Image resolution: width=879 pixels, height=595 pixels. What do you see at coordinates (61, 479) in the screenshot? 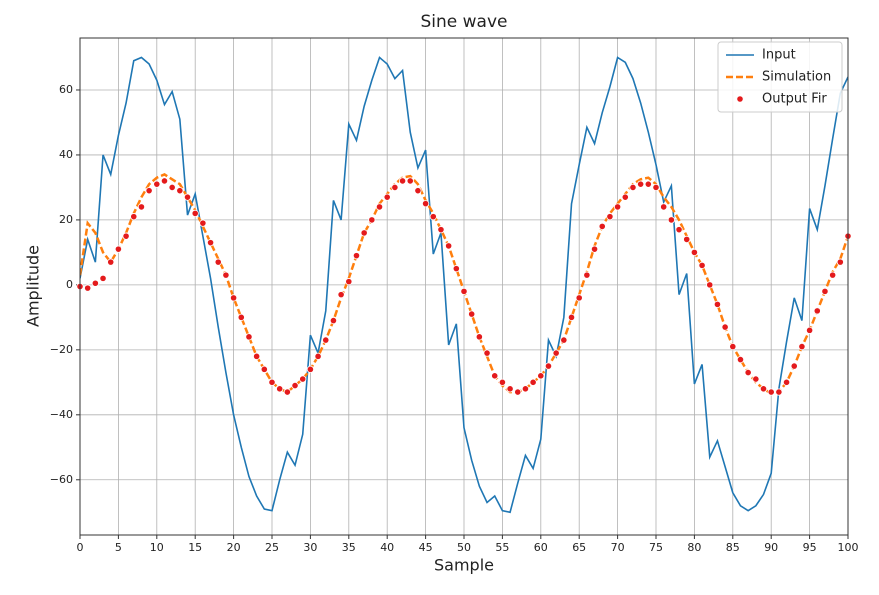
I see `y-tick-label: −60` at bounding box center [61, 479].